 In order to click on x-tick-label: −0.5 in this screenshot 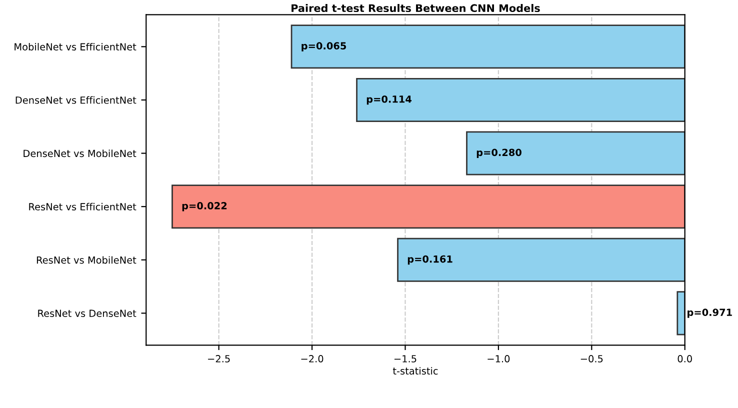, I will do `click(591, 358)`.